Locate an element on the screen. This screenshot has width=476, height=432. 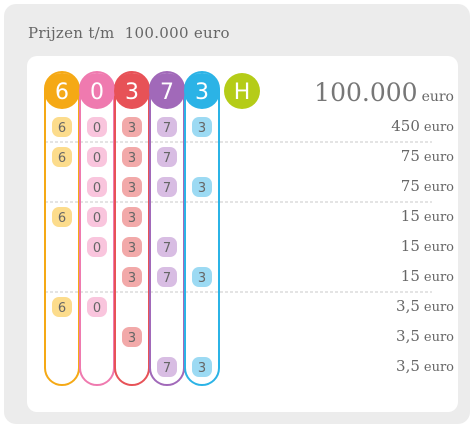
jackpot-amount-unit: euro is located at coordinates (437, 97).